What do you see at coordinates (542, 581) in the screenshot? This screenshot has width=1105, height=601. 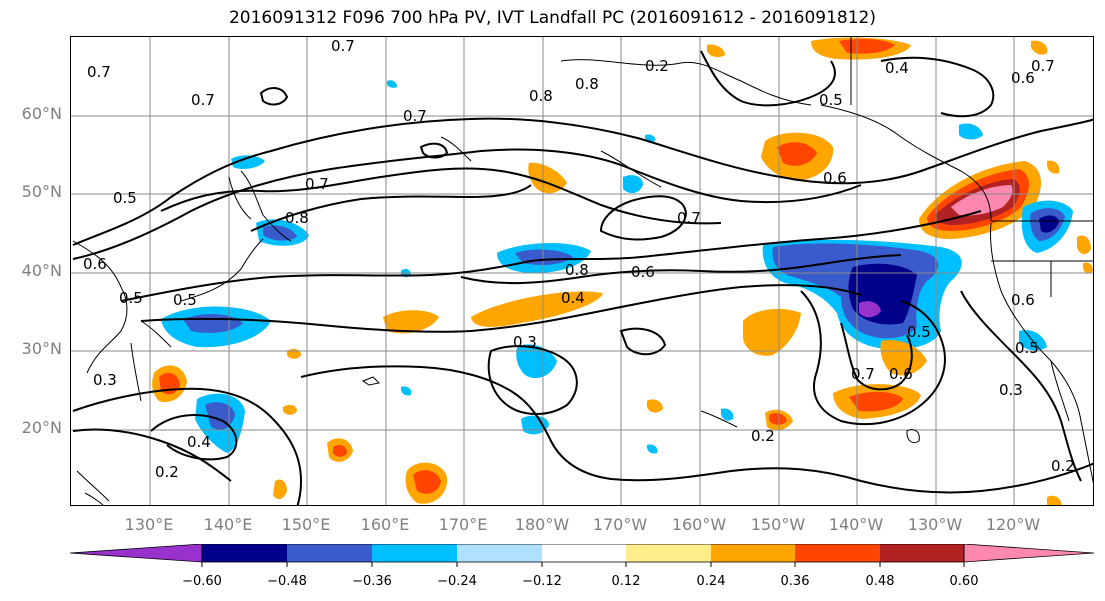 I see `colorbar-tick-label: −0.12` at bounding box center [542, 581].